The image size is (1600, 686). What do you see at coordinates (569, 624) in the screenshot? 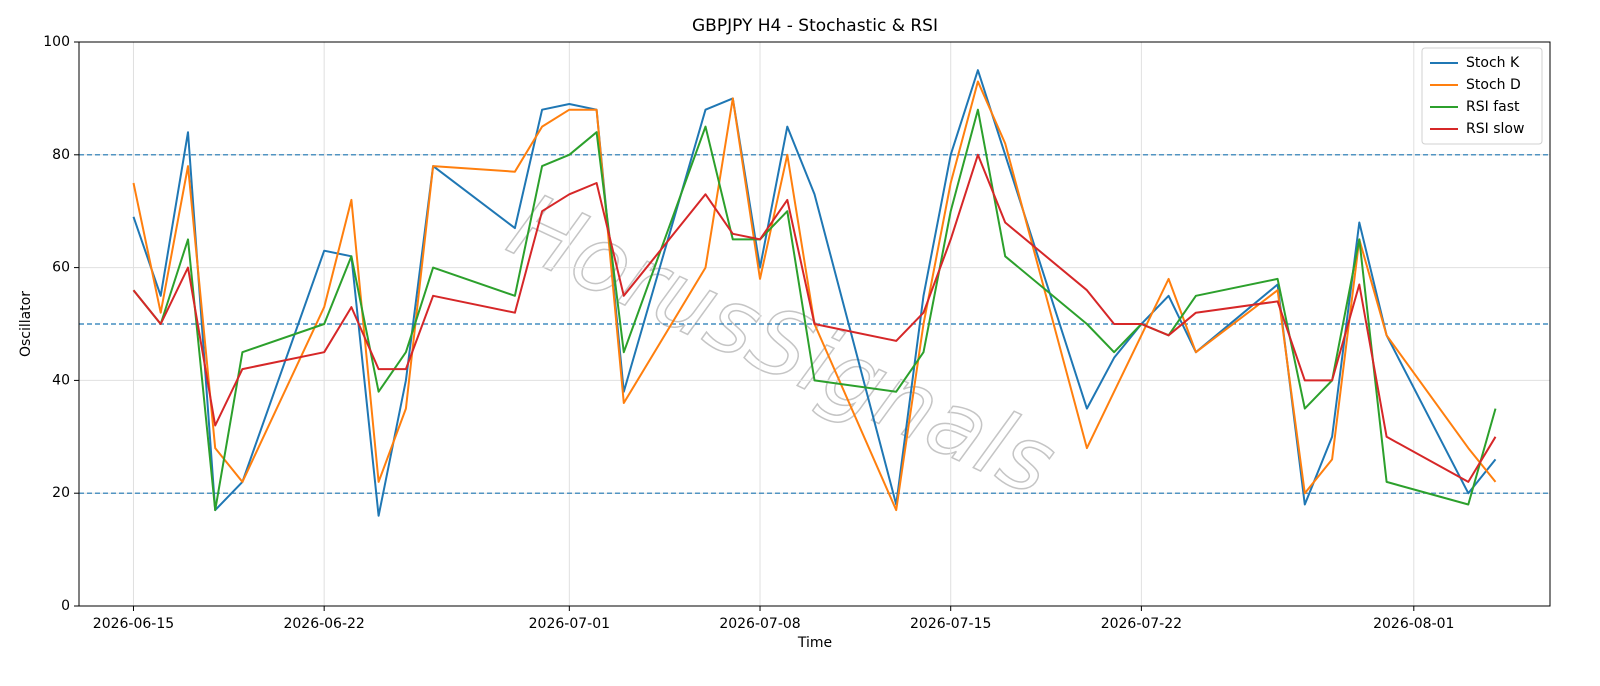
I see `x-tick-label: 2026-07-01` at bounding box center [569, 624].